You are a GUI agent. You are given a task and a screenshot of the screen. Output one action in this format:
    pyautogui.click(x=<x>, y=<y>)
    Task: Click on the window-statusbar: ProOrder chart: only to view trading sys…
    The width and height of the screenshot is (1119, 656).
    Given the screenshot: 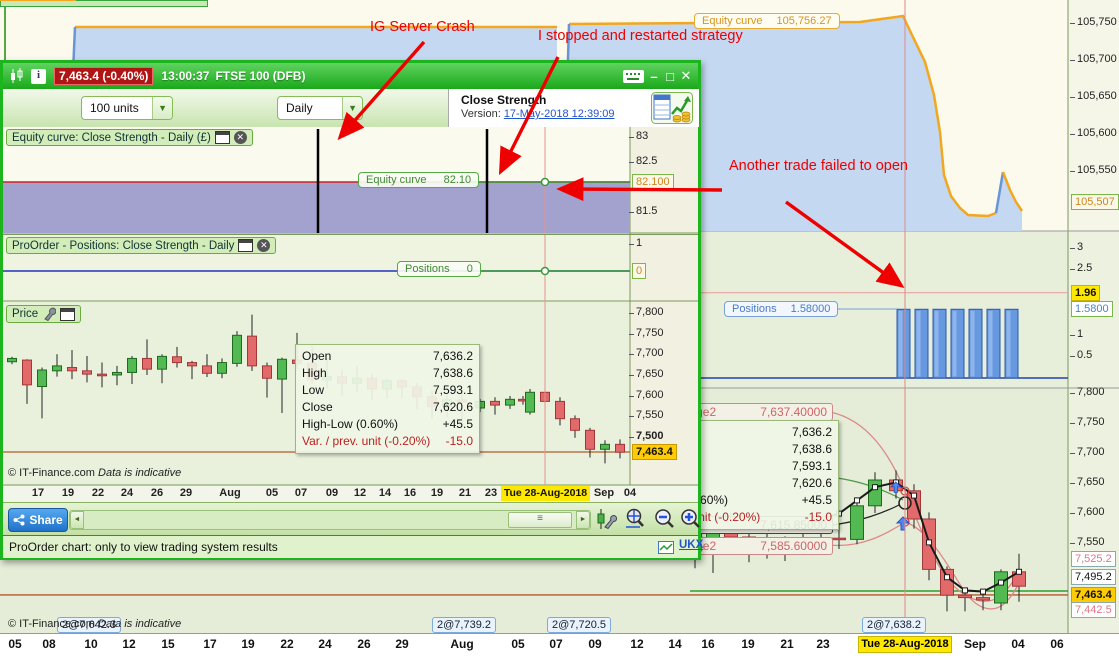 What is the action you would take?
    pyautogui.click(x=353, y=546)
    